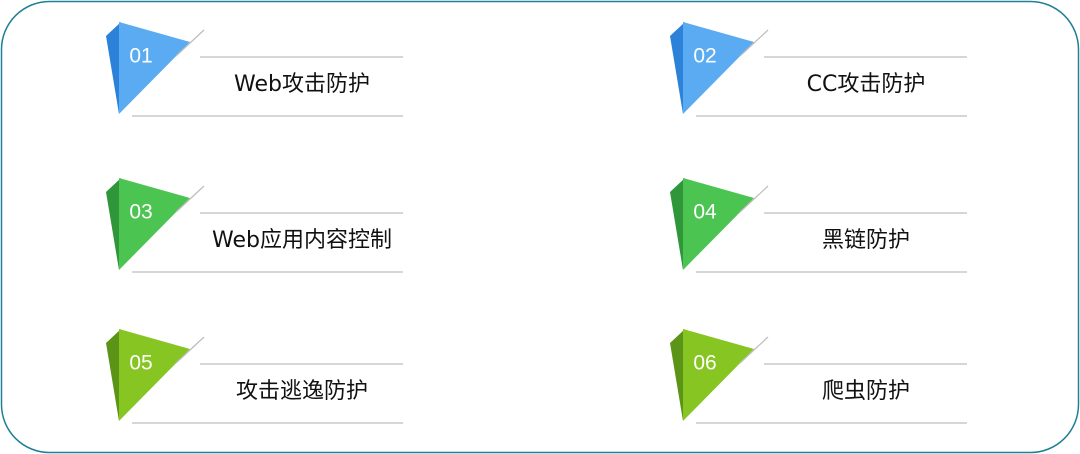 The height and width of the screenshot is (454, 1080). Describe the element at coordinates (818, 225) in the screenshot. I see `item: 04 黑链防护` at that location.